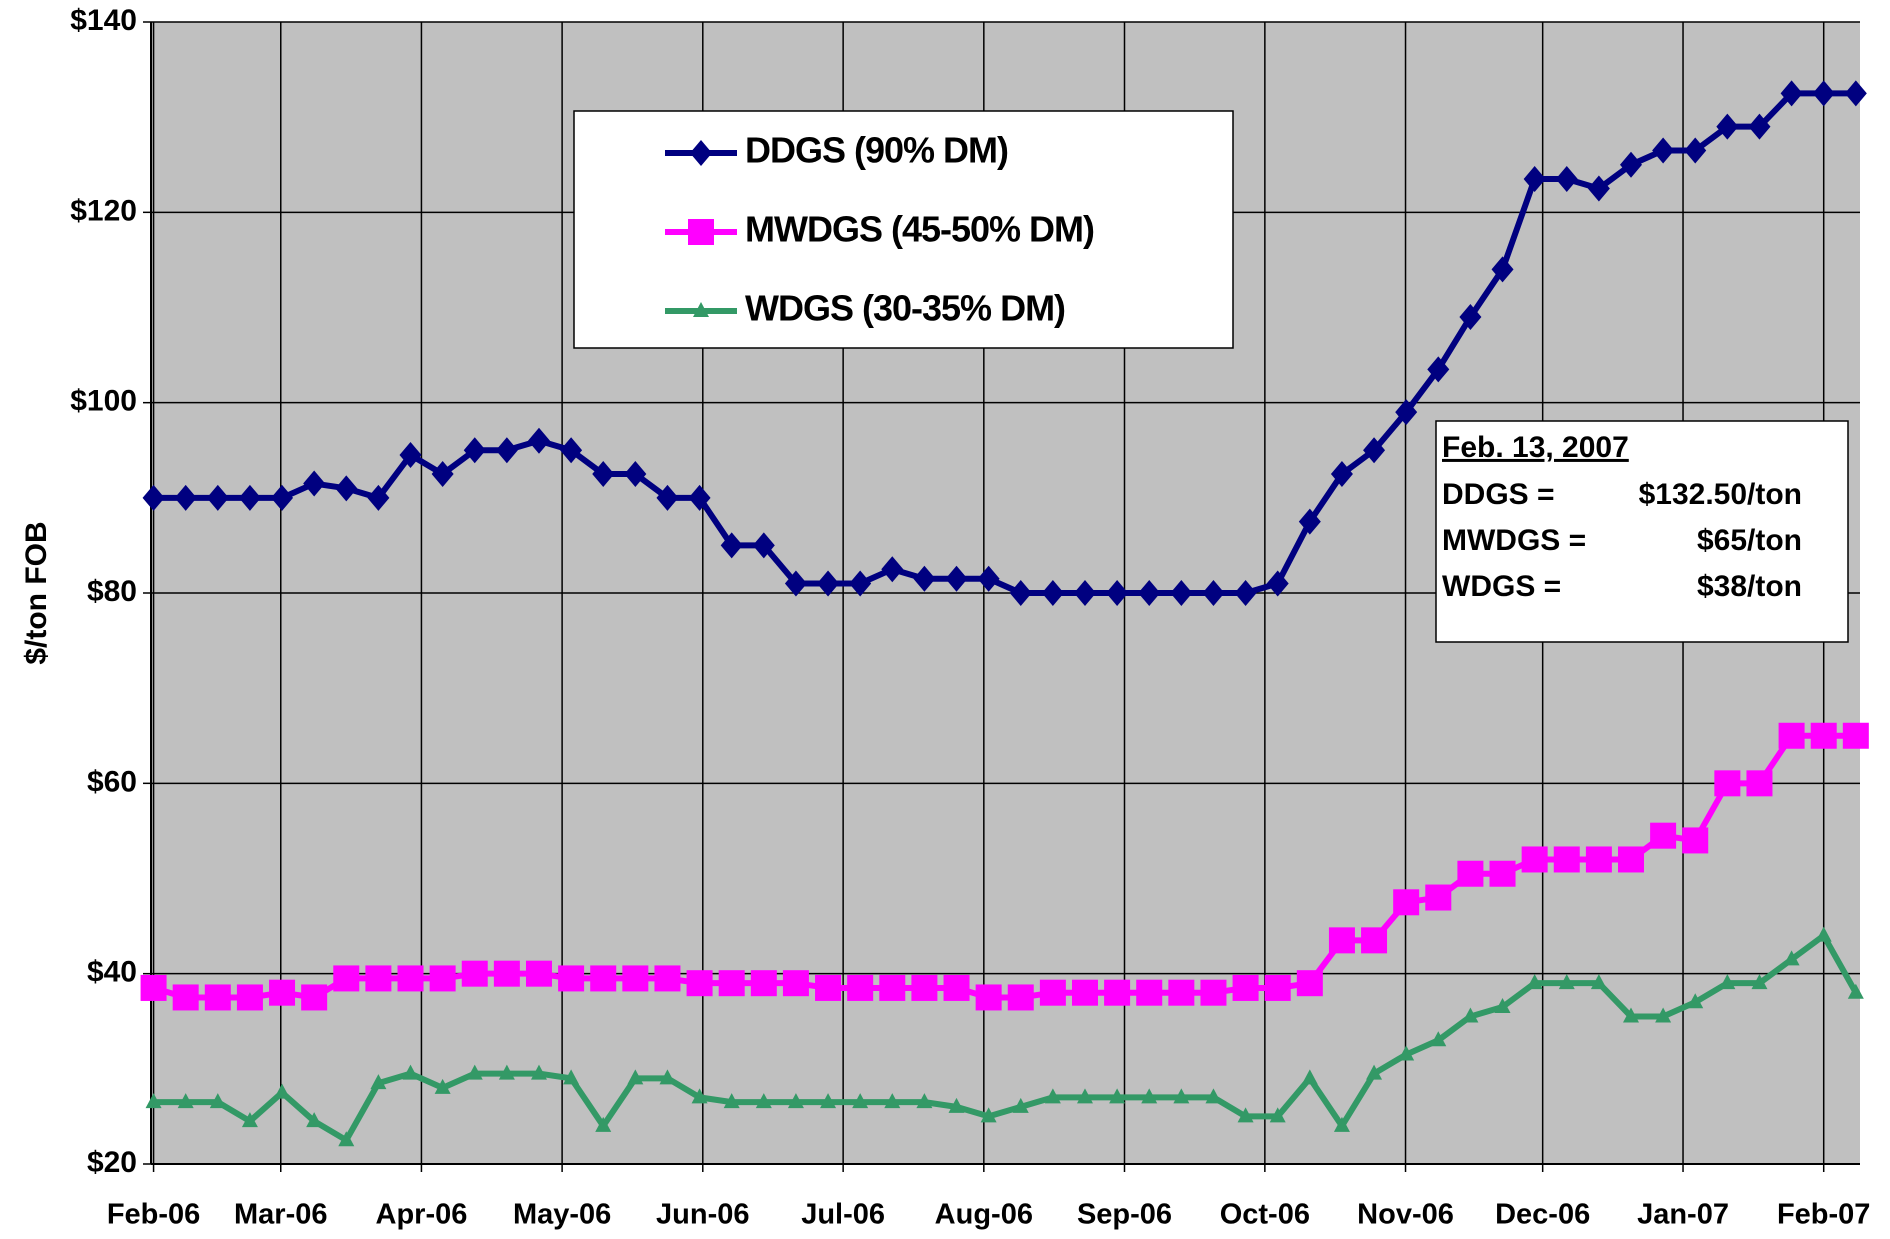  I want to click on annotation-box, so click(1642, 531).